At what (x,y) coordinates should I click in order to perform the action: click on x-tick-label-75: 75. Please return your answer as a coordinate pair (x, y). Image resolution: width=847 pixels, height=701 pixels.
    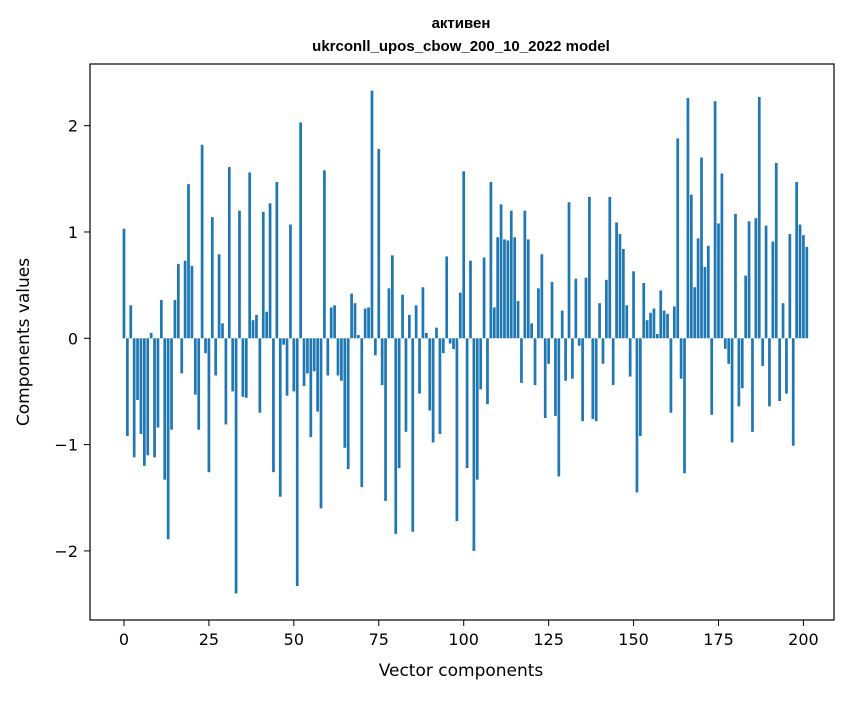
    Looking at the image, I should click on (379, 639).